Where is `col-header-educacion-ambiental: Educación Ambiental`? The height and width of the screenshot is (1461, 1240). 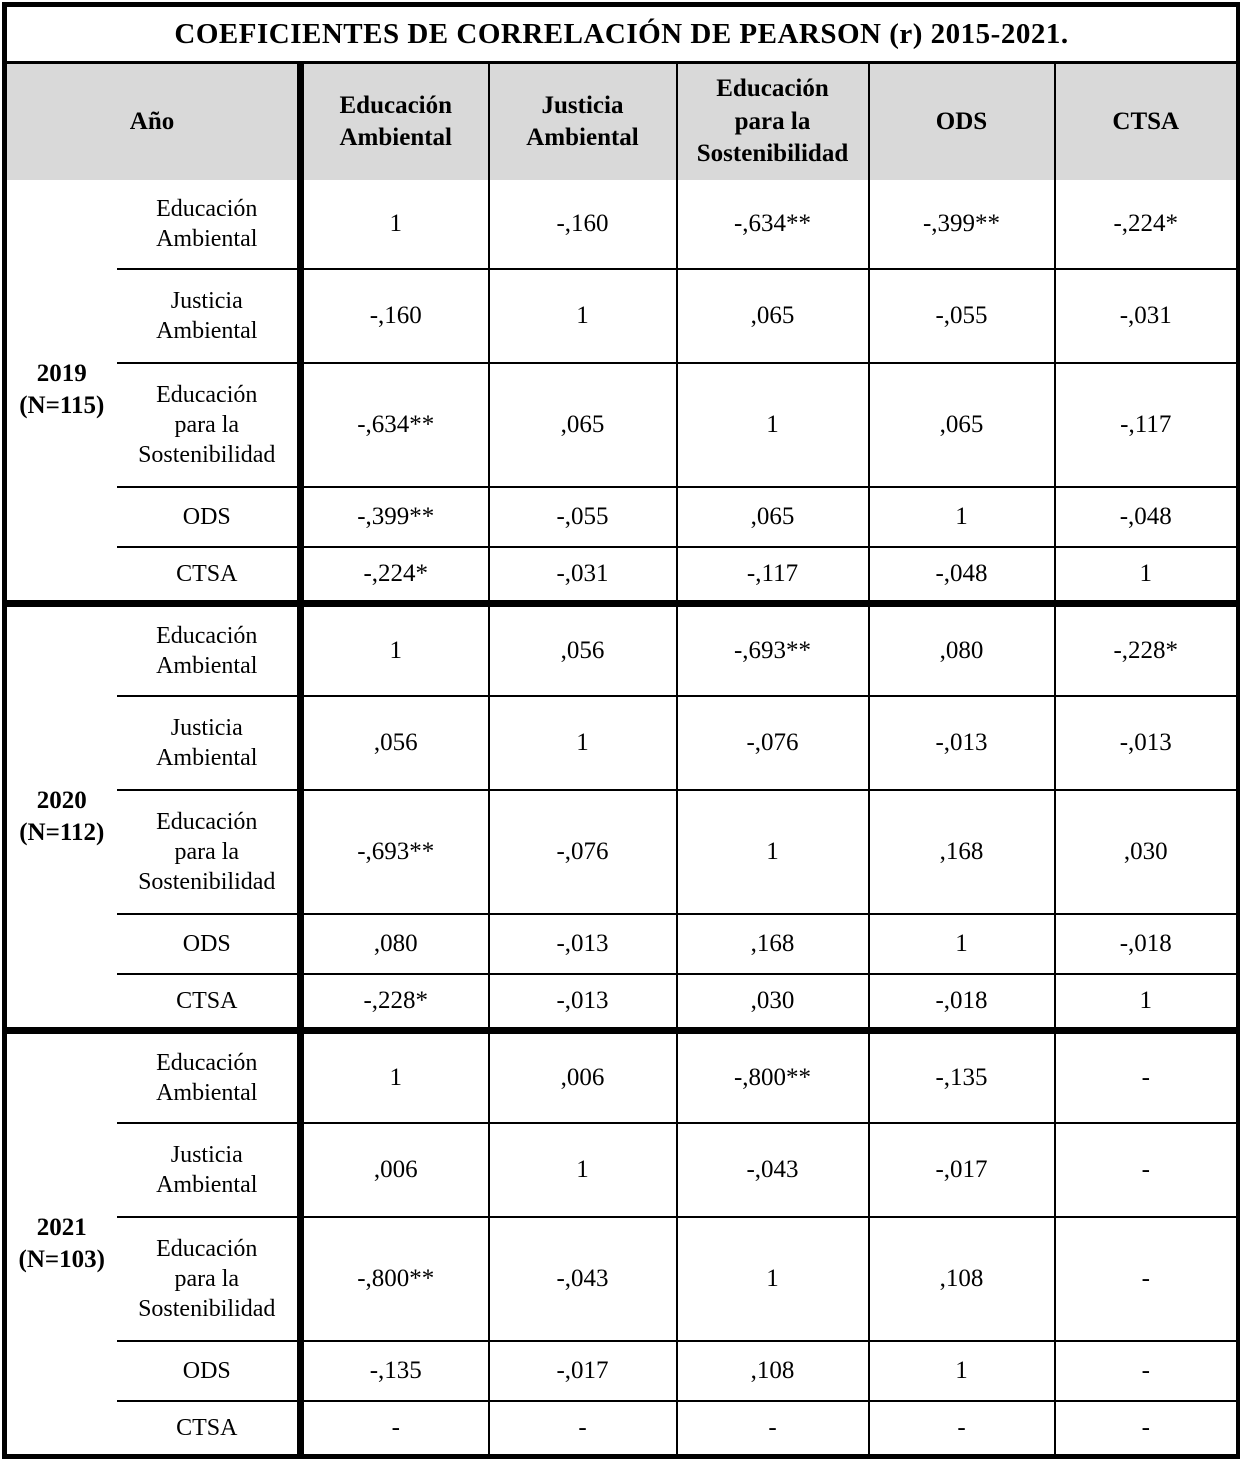
col-header-educacion-ambiental: Educación Ambiental is located at coordinates (394, 121).